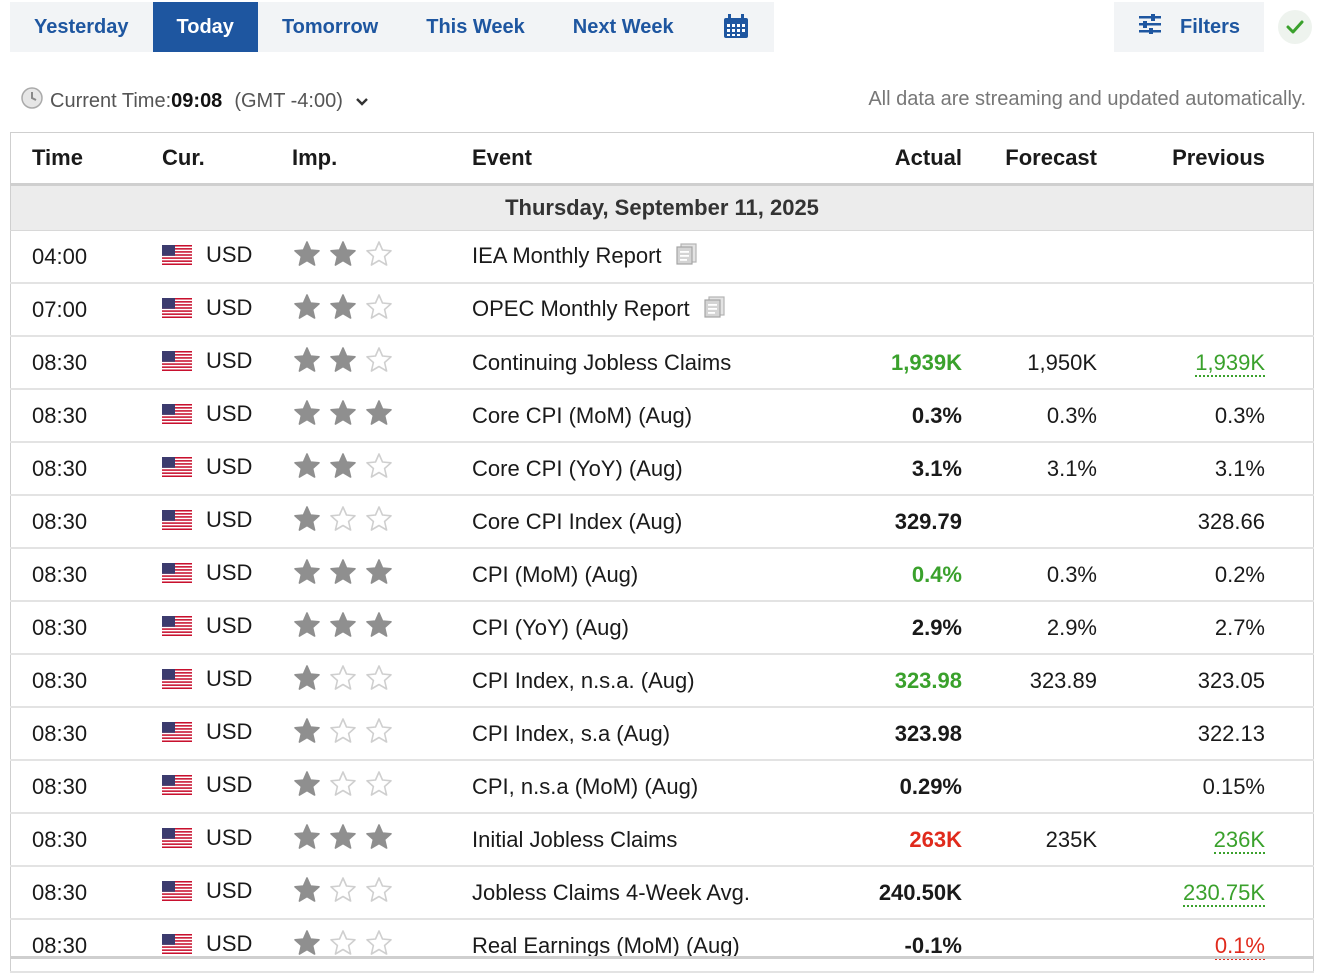 This screenshot has width=1328, height=973. What do you see at coordinates (1230, 363) in the screenshot?
I see `previous-value: 1,939K` at bounding box center [1230, 363].